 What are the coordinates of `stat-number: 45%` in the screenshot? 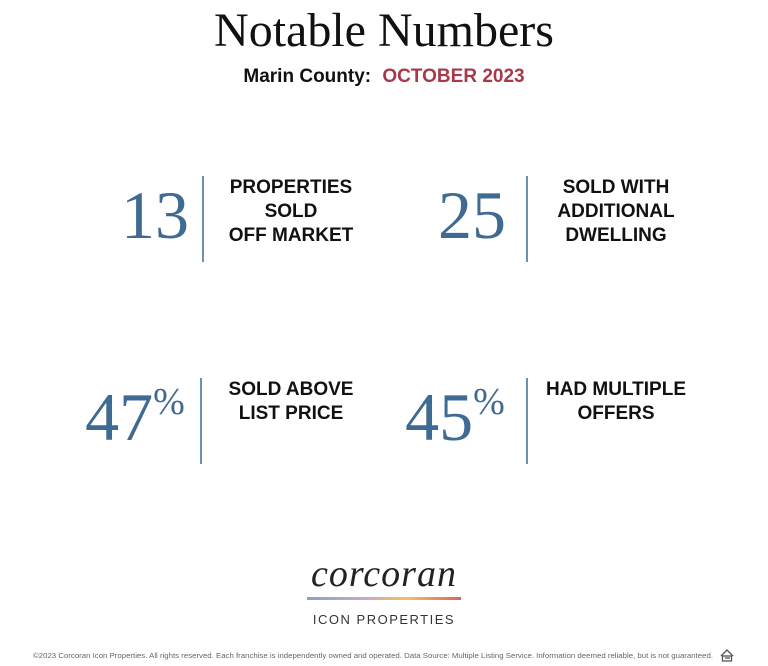 It's located at (455, 417).